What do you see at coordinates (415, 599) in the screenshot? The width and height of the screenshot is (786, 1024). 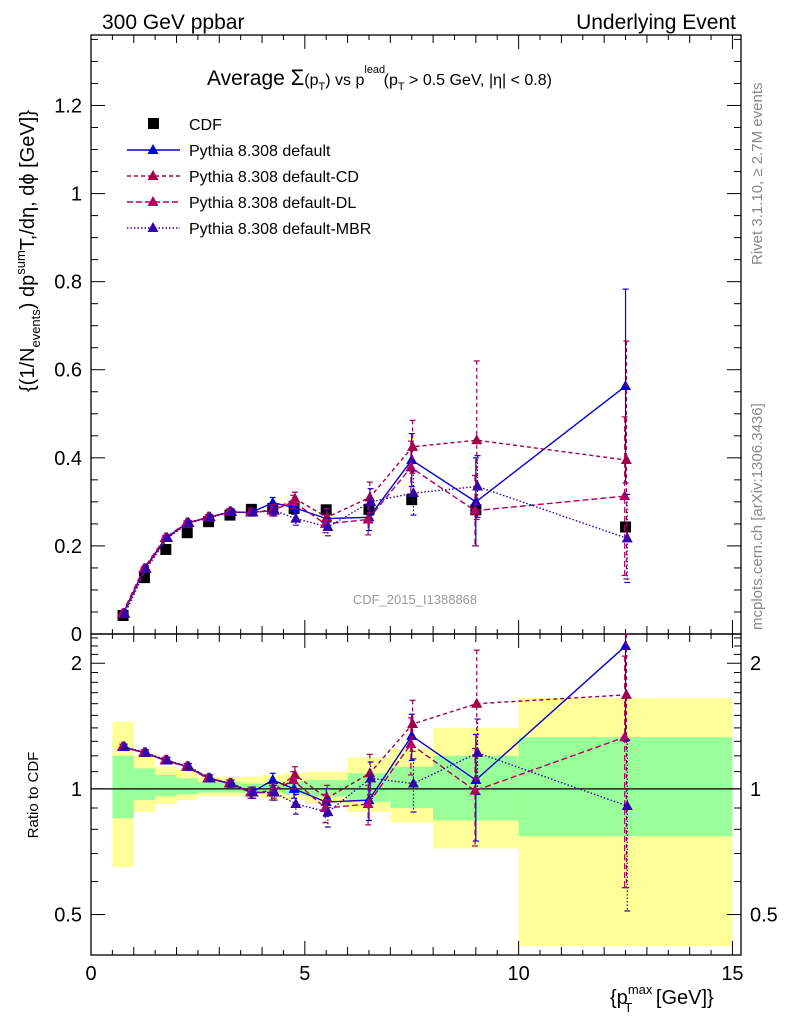 I see `analysis-watermark: CDF_2015_I1388868` at bounding box center [415, 599].